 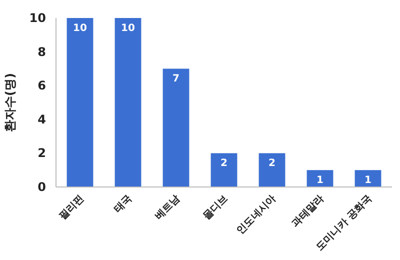 What do you see at coordinates (176, 79) in the screenshot?
I see `data-label: 7` at bounding box center [176, 79].